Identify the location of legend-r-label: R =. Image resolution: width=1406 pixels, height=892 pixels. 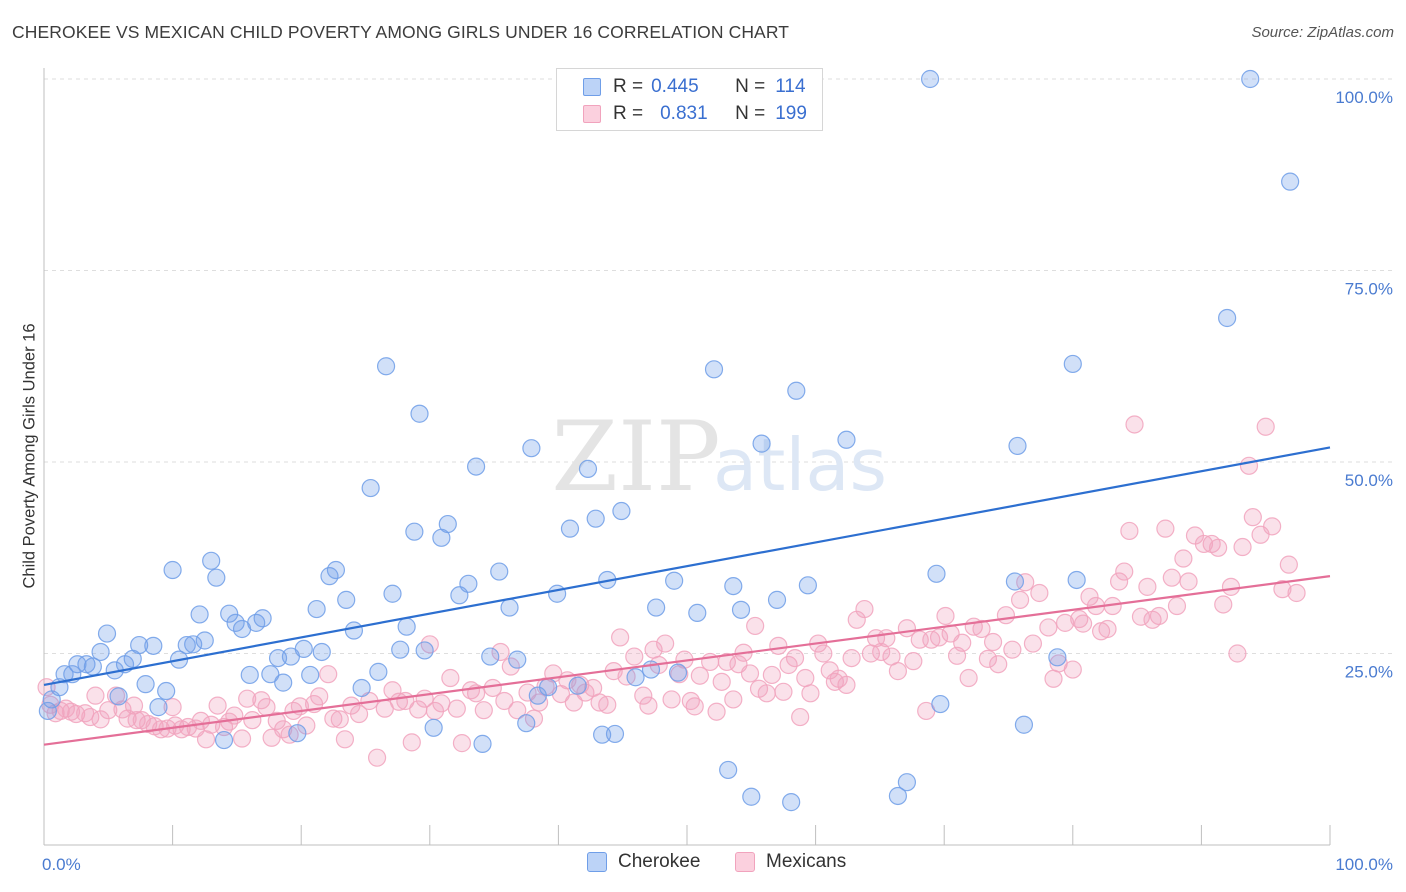
(628, 113).